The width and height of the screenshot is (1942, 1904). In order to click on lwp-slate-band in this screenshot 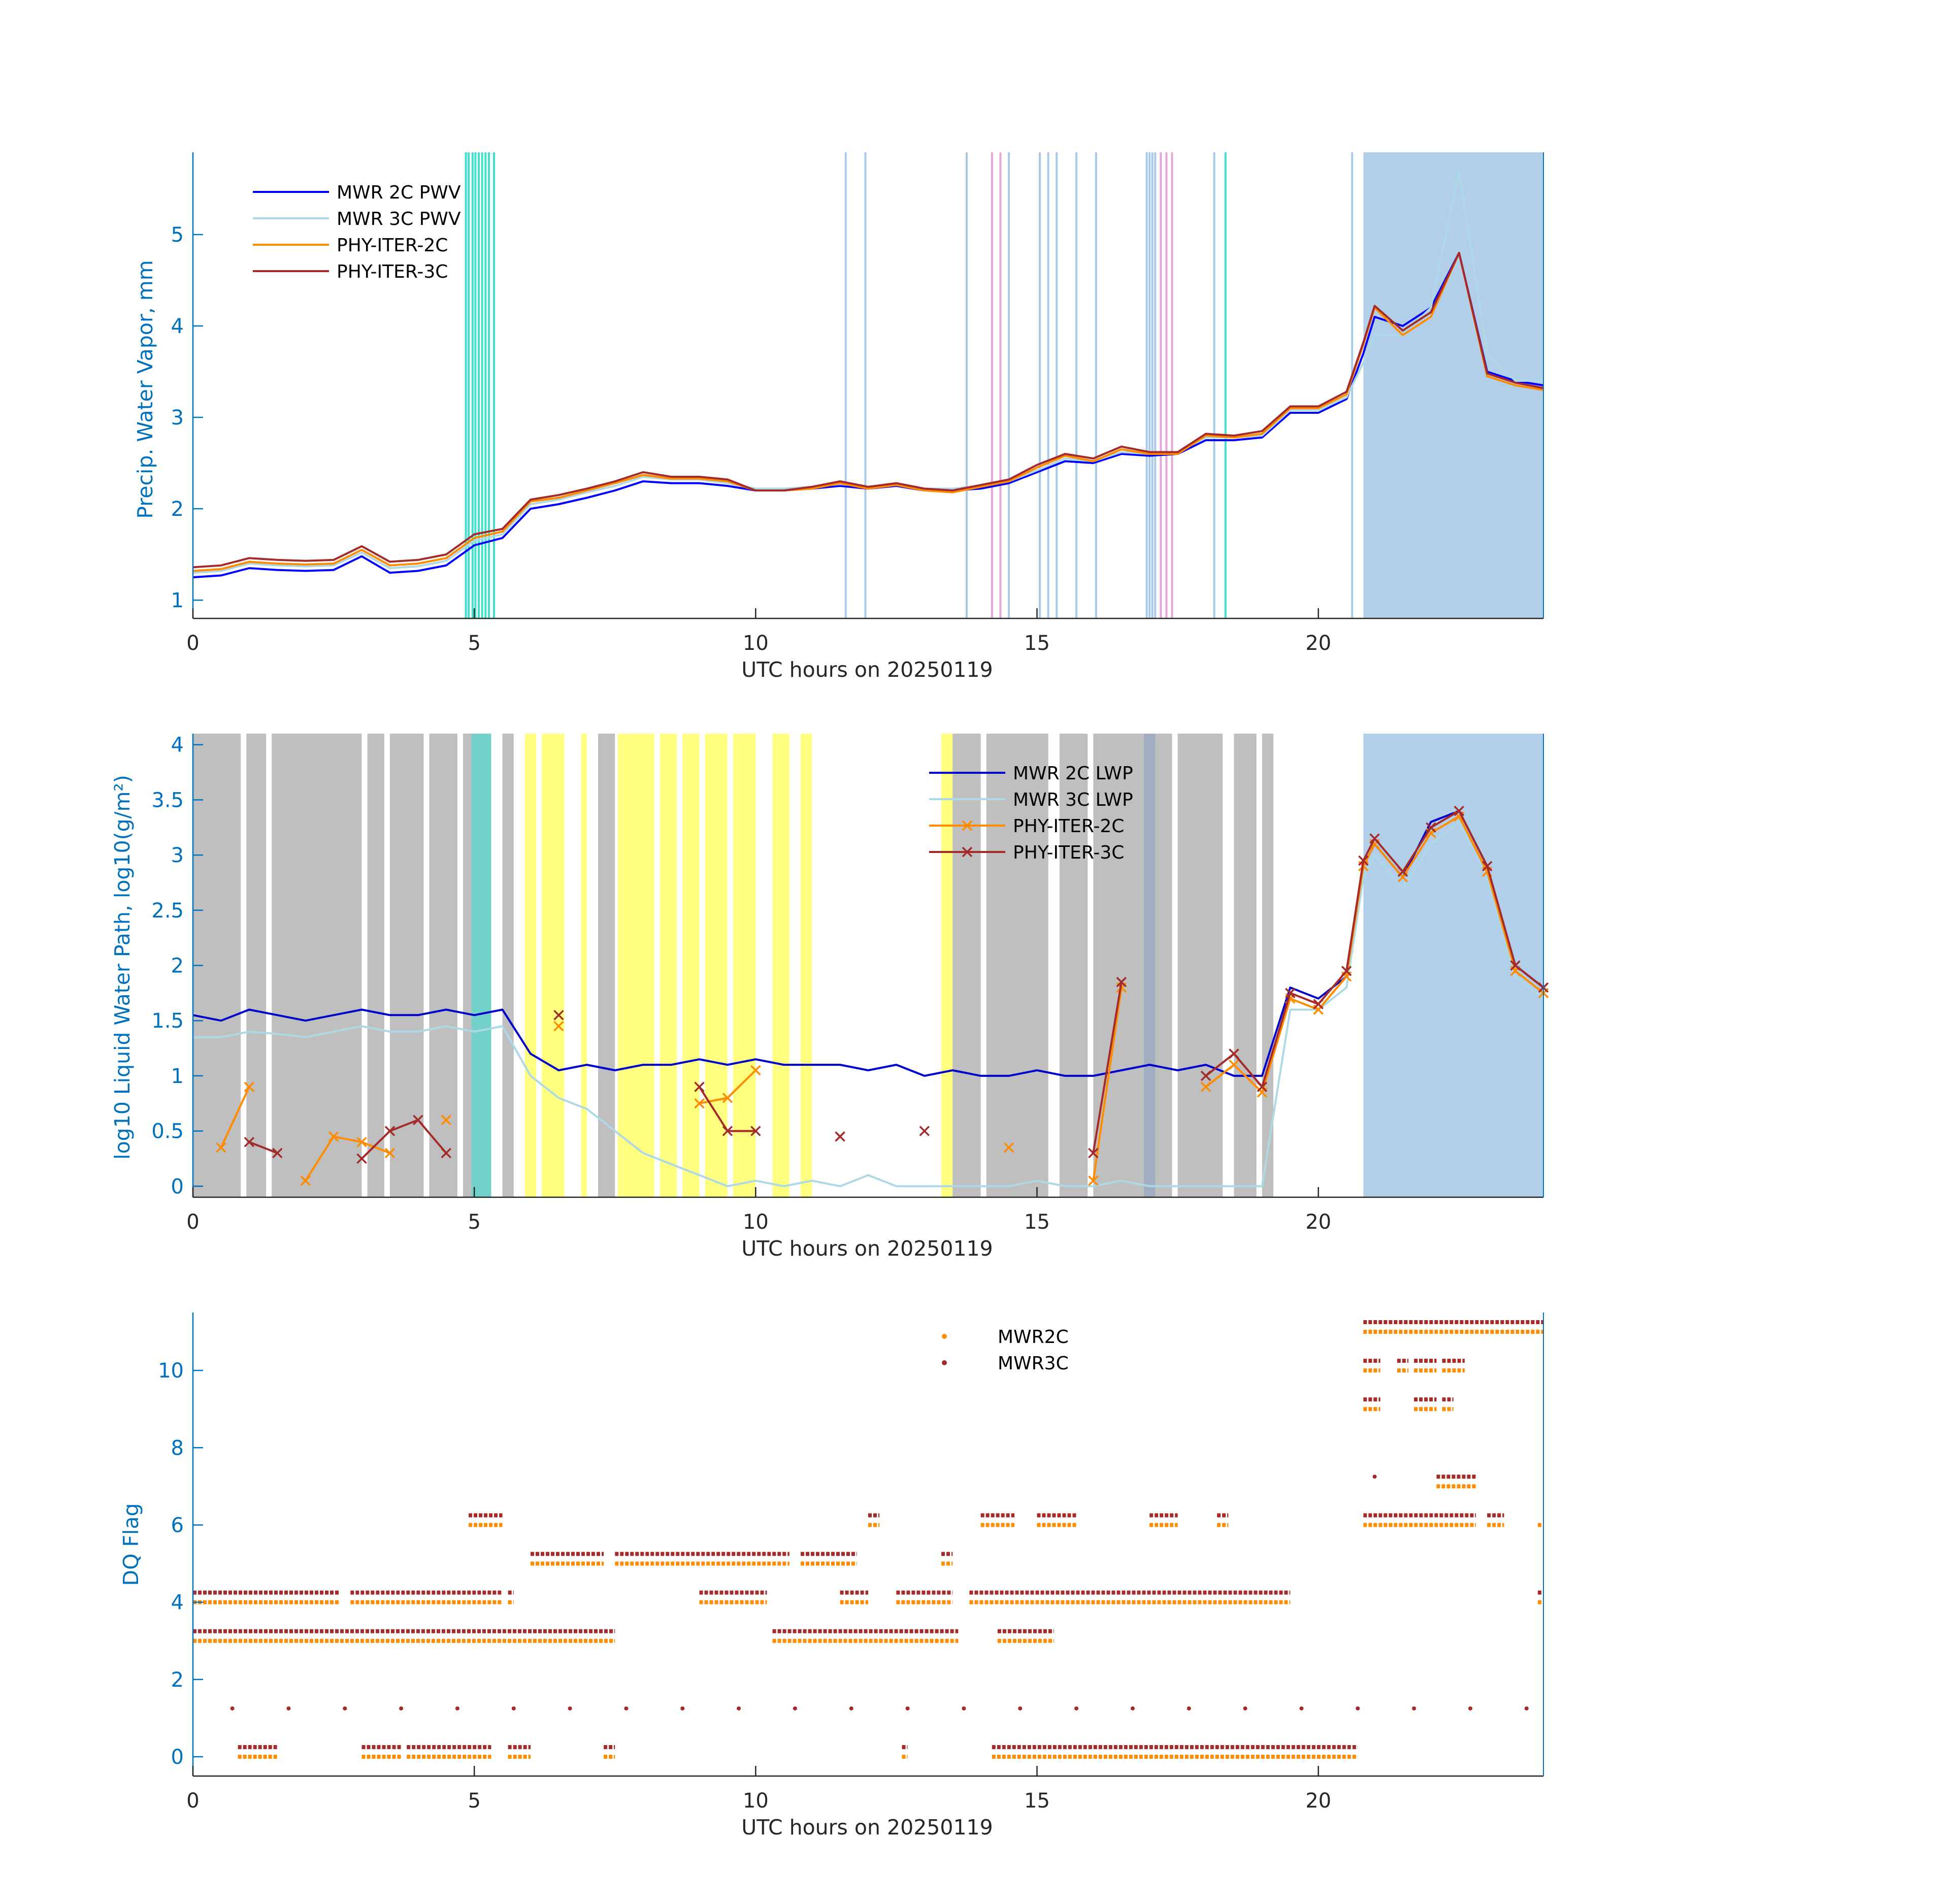, I will do `click(1150, 966)`.